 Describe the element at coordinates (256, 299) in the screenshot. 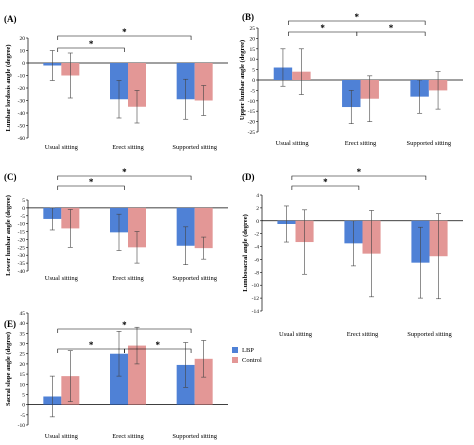

I see `y-tick-label: -12` at that location.